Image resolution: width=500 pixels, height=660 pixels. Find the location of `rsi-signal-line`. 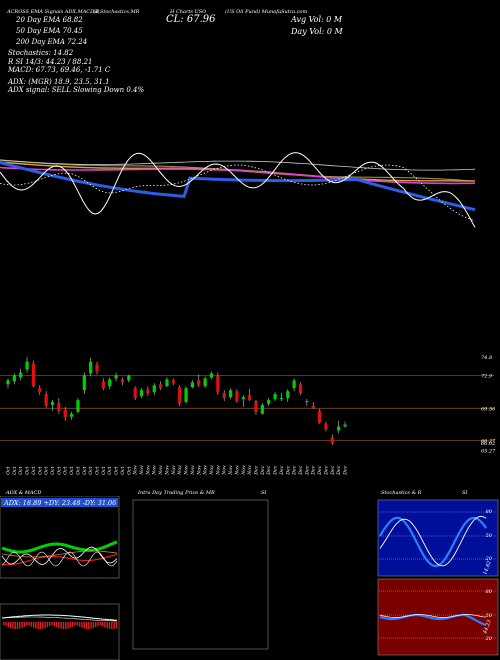

rsi-signal-line is located at coordinates (433, 616).